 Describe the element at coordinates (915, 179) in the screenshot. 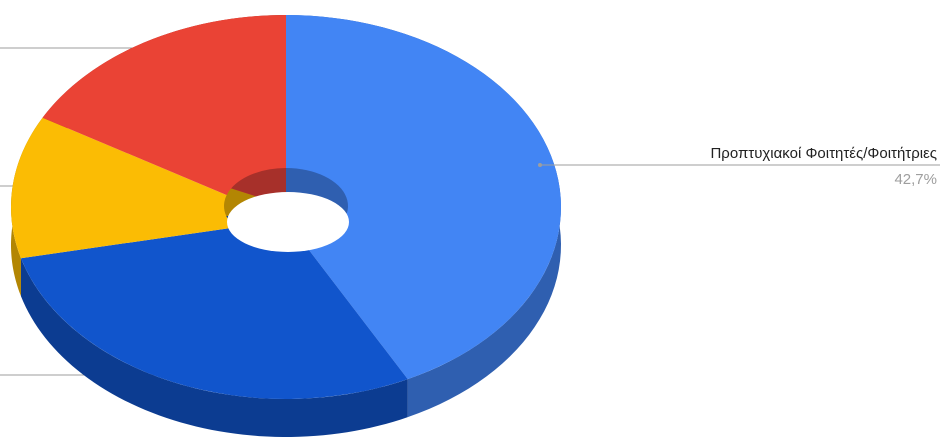

I see `slice-value-label: 42,7%` at that location.